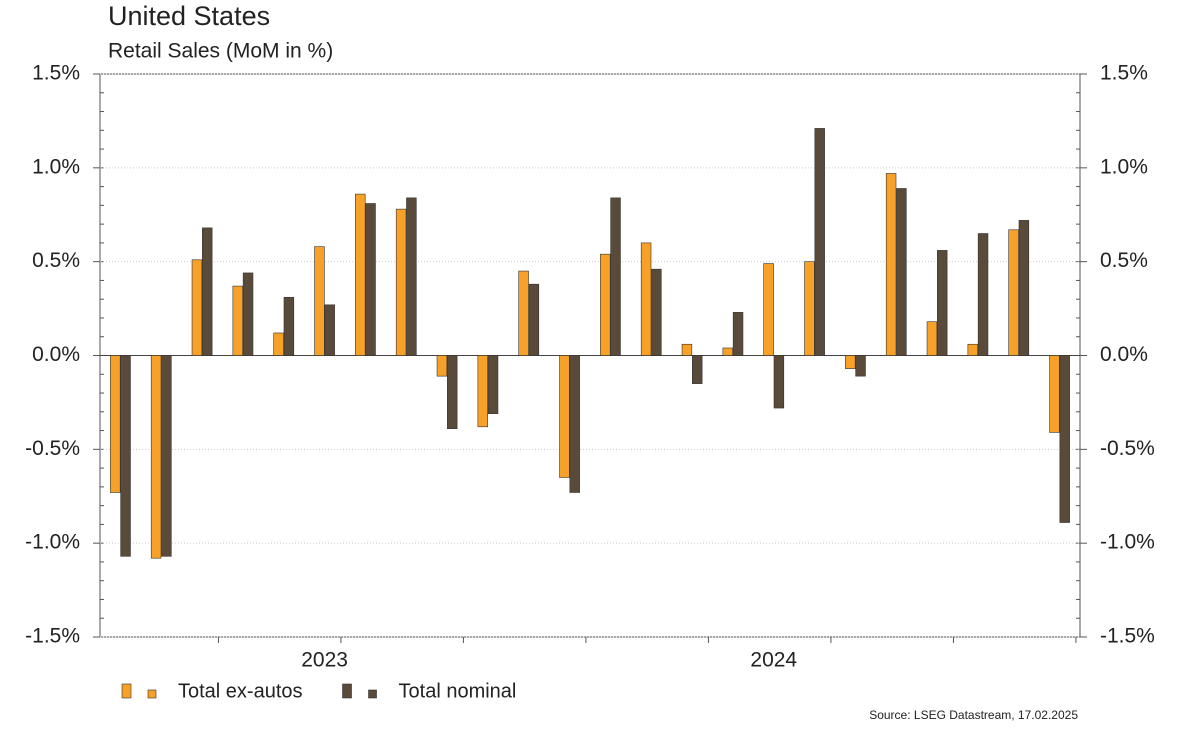 The height and width of the screenshot is (733, 1190). I want to click on y2-tick-label: 1.5%, so click(1124, 73).